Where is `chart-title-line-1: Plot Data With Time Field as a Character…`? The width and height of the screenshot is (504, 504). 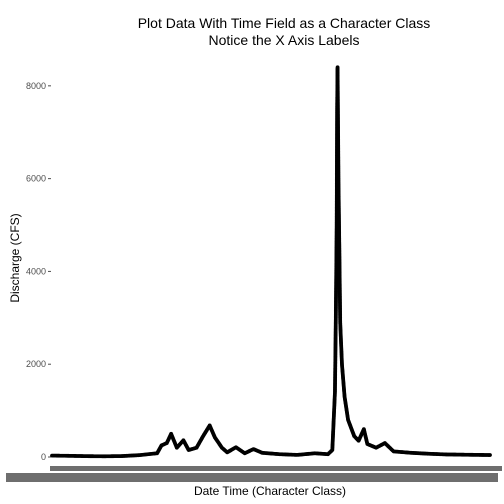
chart-title-line-1: Plot Data With Time Field as a Character… is located at coordinates (284, 23).